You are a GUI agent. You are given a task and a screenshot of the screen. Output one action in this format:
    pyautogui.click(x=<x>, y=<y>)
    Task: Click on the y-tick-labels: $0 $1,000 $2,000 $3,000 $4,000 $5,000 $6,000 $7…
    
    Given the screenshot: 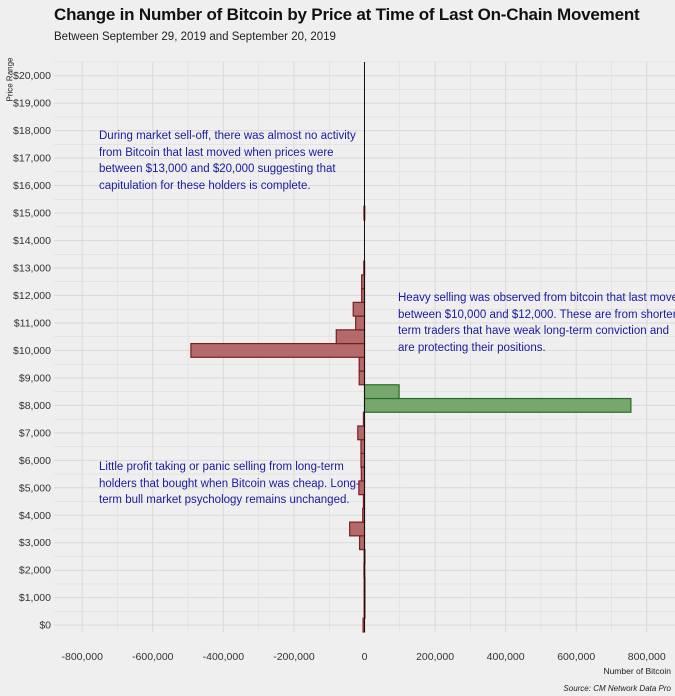 What is the action you would take?
    pyautogui.click(x=32, y=350)
    